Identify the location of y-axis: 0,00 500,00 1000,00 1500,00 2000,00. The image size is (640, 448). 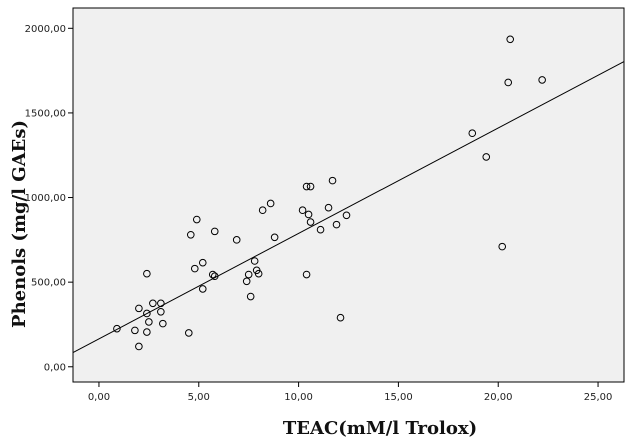
(49, 198).